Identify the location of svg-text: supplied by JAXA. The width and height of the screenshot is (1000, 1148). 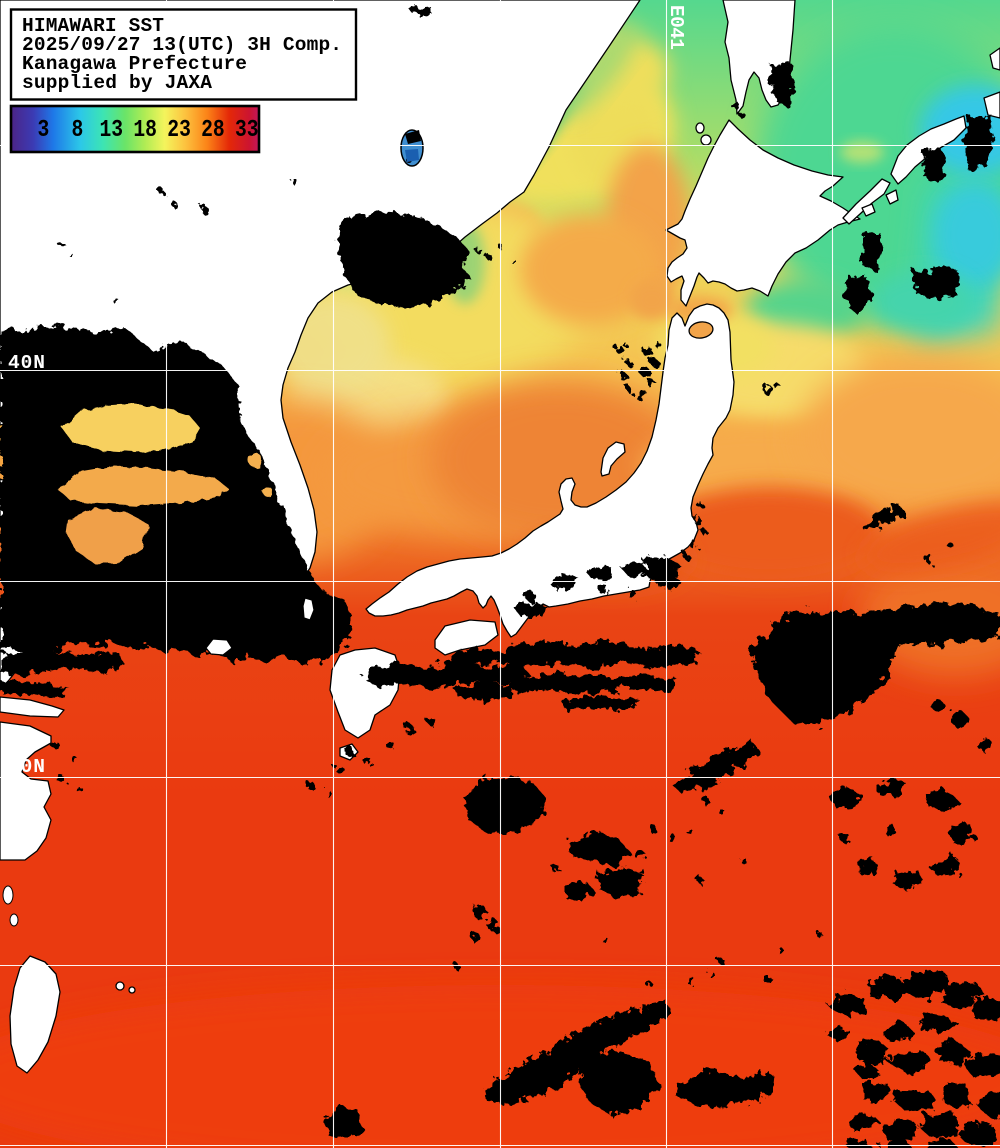
(117, 83).